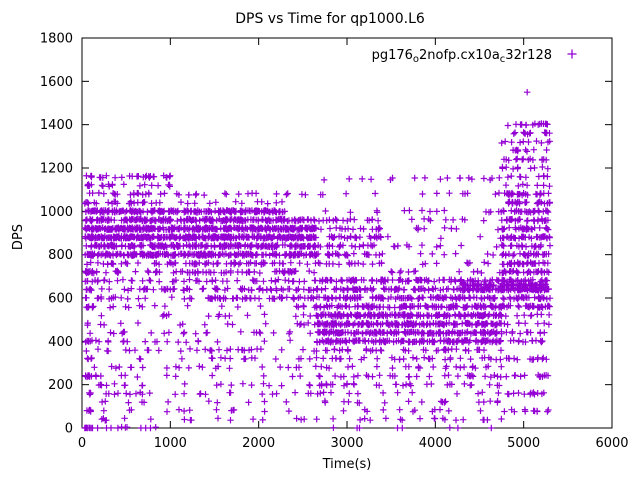 The image size is (640, 484). I want to click on legend-label-part: 32r128, so click(528, 55).